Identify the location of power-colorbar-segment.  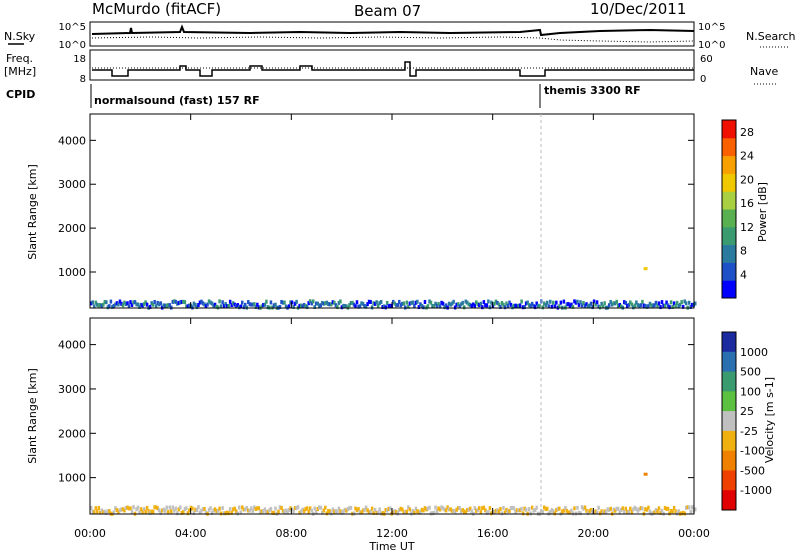
(729, 182).